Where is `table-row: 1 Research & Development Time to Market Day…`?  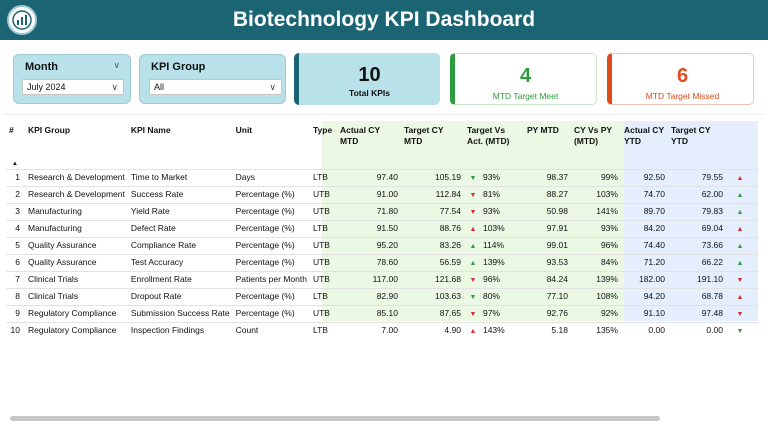
table-row: 1 Research & Development Time to Market Day… is located at coordinates (382, 177).